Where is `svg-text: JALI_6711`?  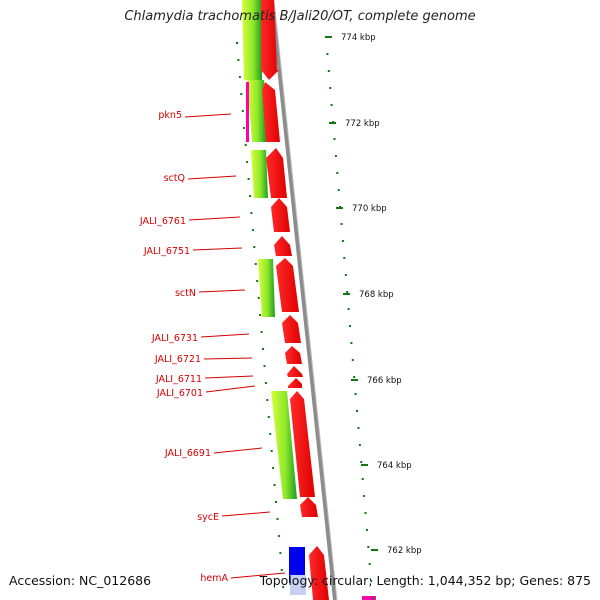 svg-text: JALI_6711 is located at coordinates (178, 379).